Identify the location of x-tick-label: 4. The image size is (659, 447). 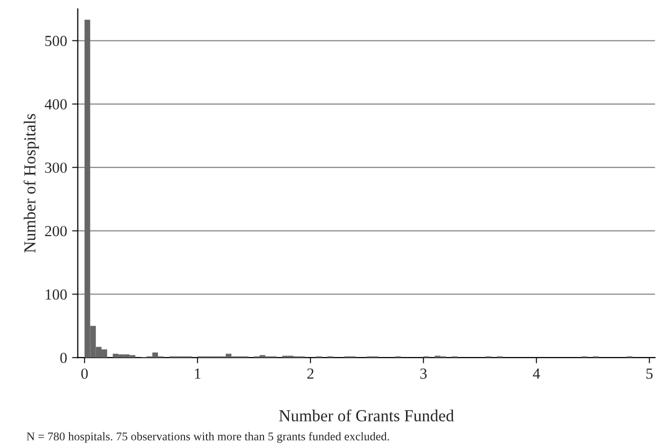
(536, 373).